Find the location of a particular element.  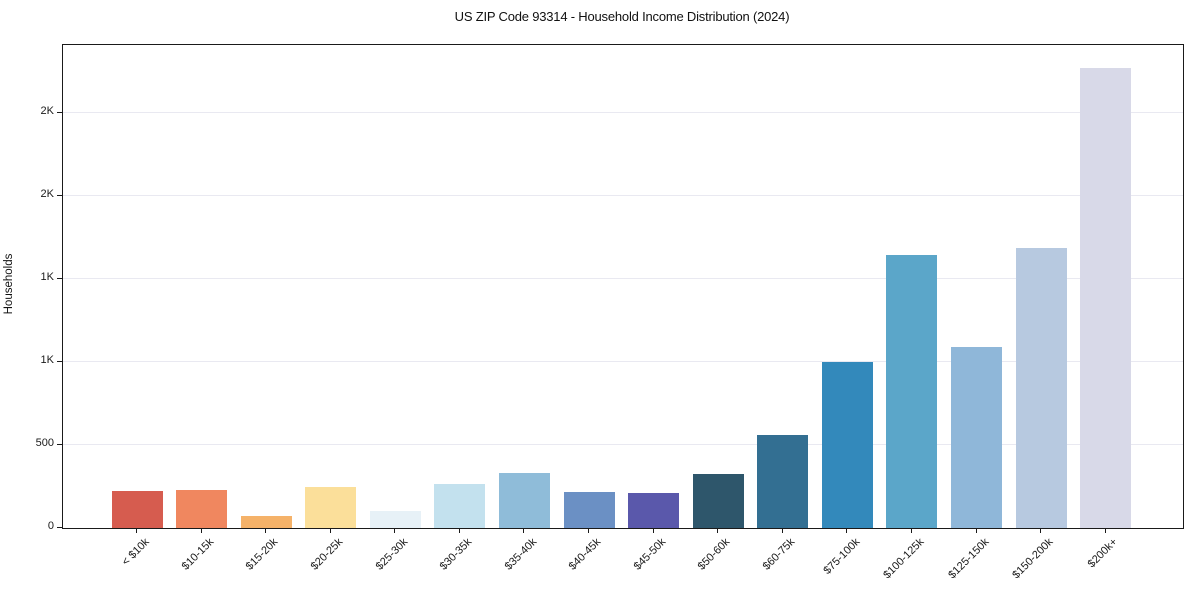

bar-$100-125k is located at coordinates (912, 391).